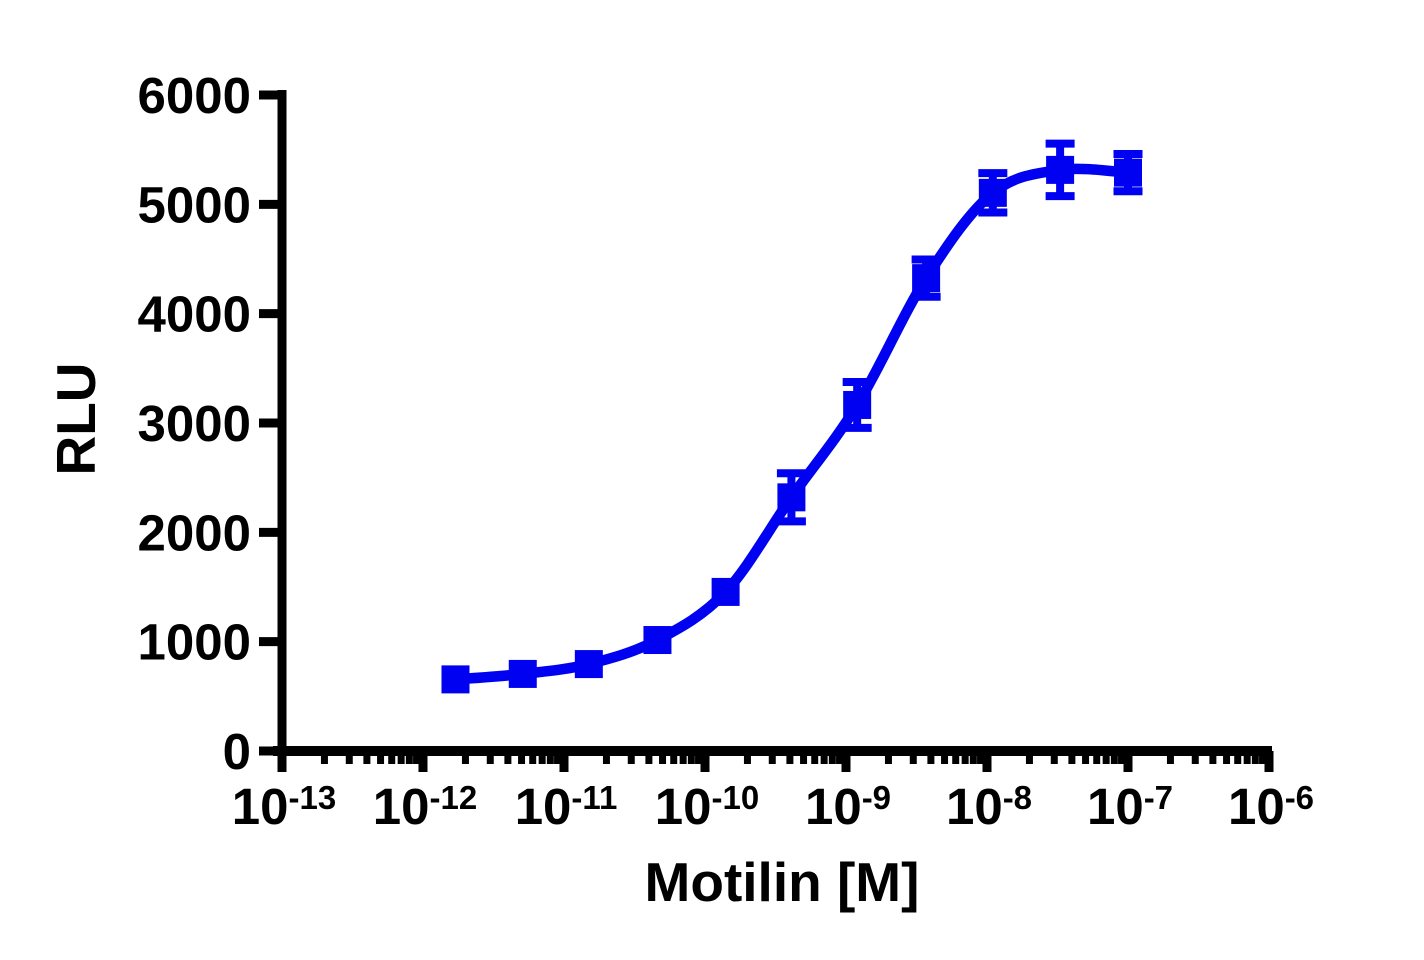 The height and width of the screenshot is (960, 1424). What do you see at coordinates (76, 418) in the screenshot?
I see `y-axis-title: RLU` at bounding box center [76, 418].